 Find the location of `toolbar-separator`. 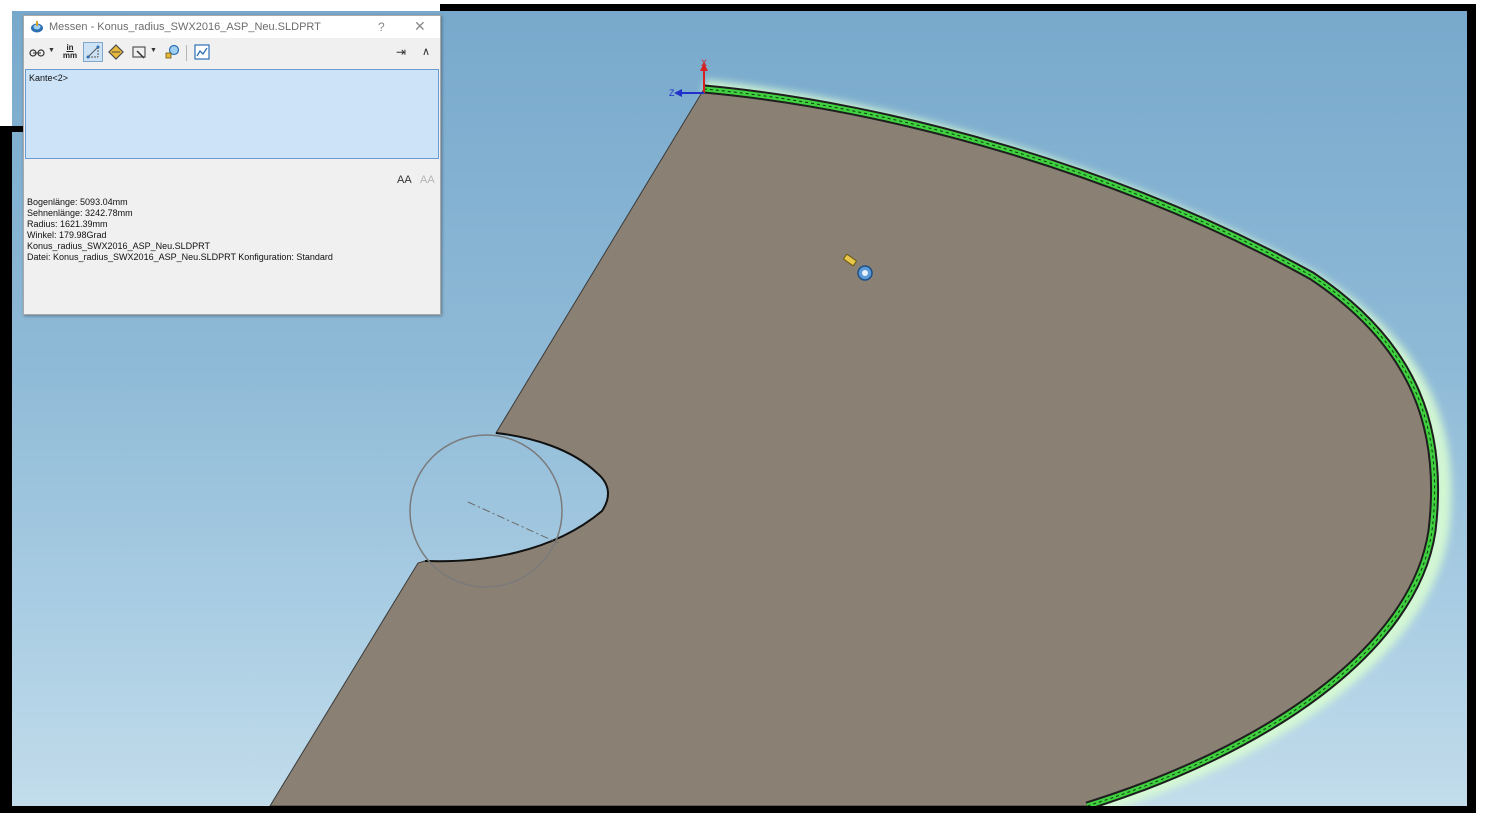

toolbar-separator is located at coordinates (186, 53).